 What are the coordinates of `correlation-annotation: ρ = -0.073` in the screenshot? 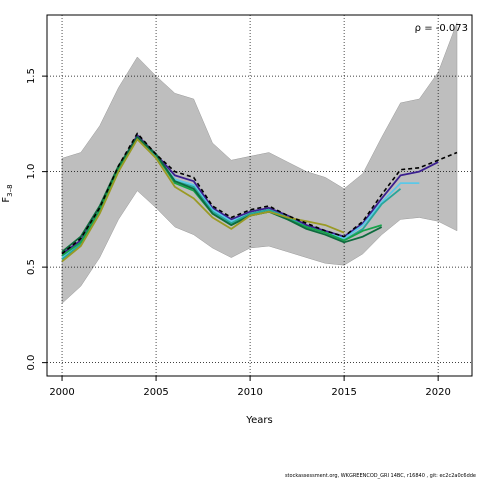 It's located at (441, 28).